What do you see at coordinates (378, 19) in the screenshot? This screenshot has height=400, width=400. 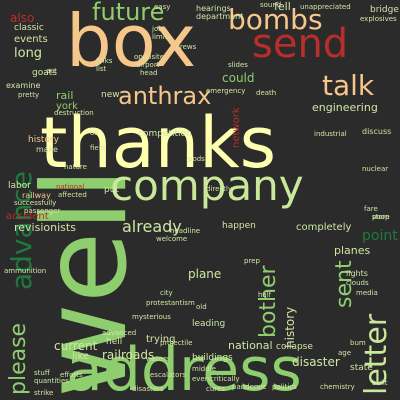 I see `word-explosives: explosives` at bounding box center [378, 19].